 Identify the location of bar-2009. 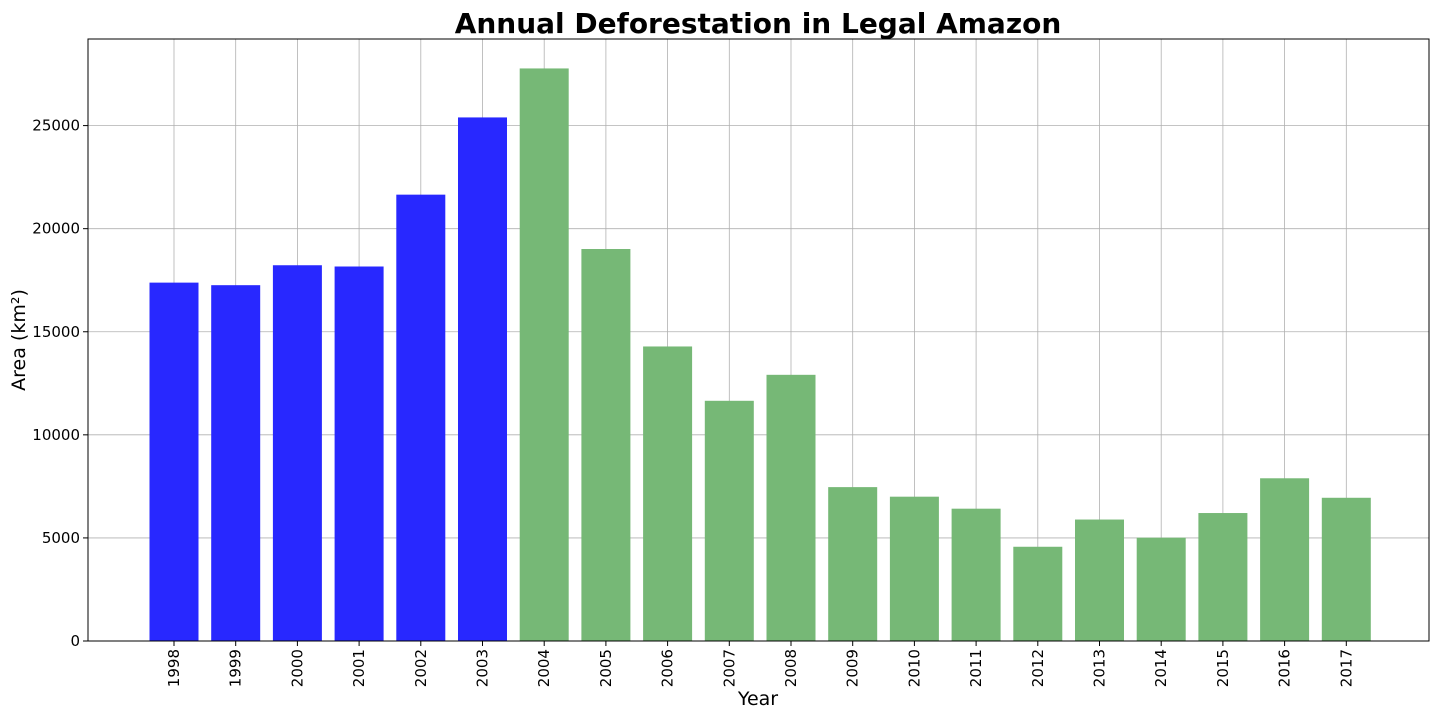
(853, 564).